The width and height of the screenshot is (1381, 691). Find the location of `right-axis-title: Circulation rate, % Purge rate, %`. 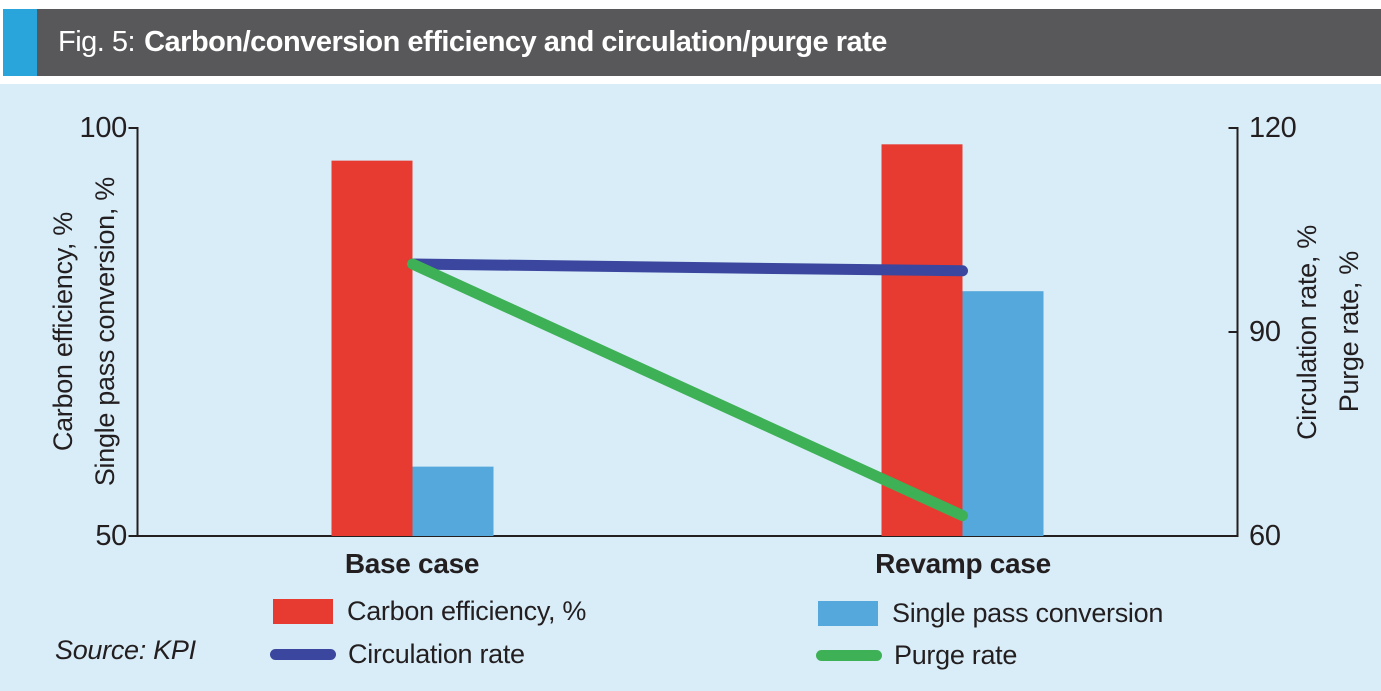

right-axis-title: Circulation rate, % Purge rate, % is located at coordinates (1328, 332).